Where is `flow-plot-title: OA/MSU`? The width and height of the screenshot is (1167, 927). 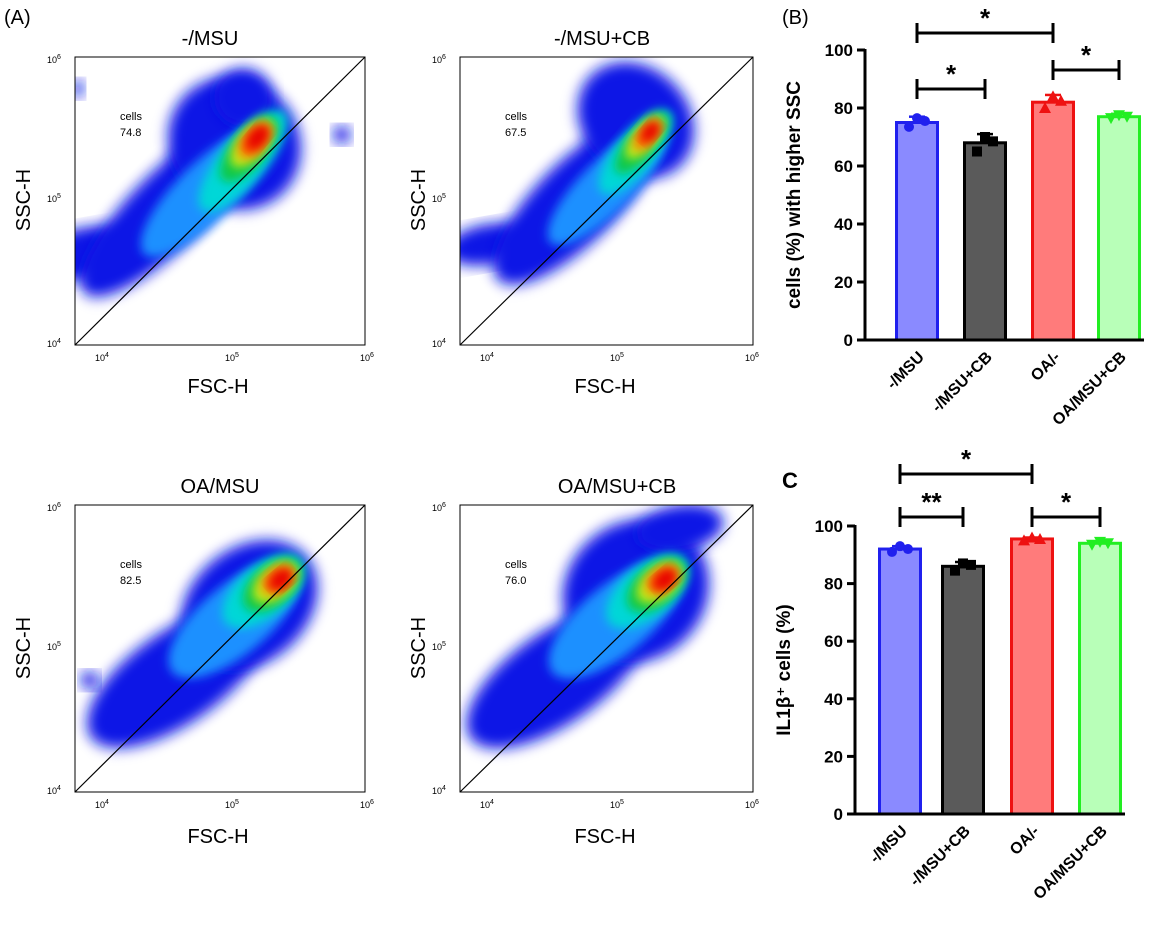 flow-plot-title: OA/MSU is located at coordinates (220, 487).